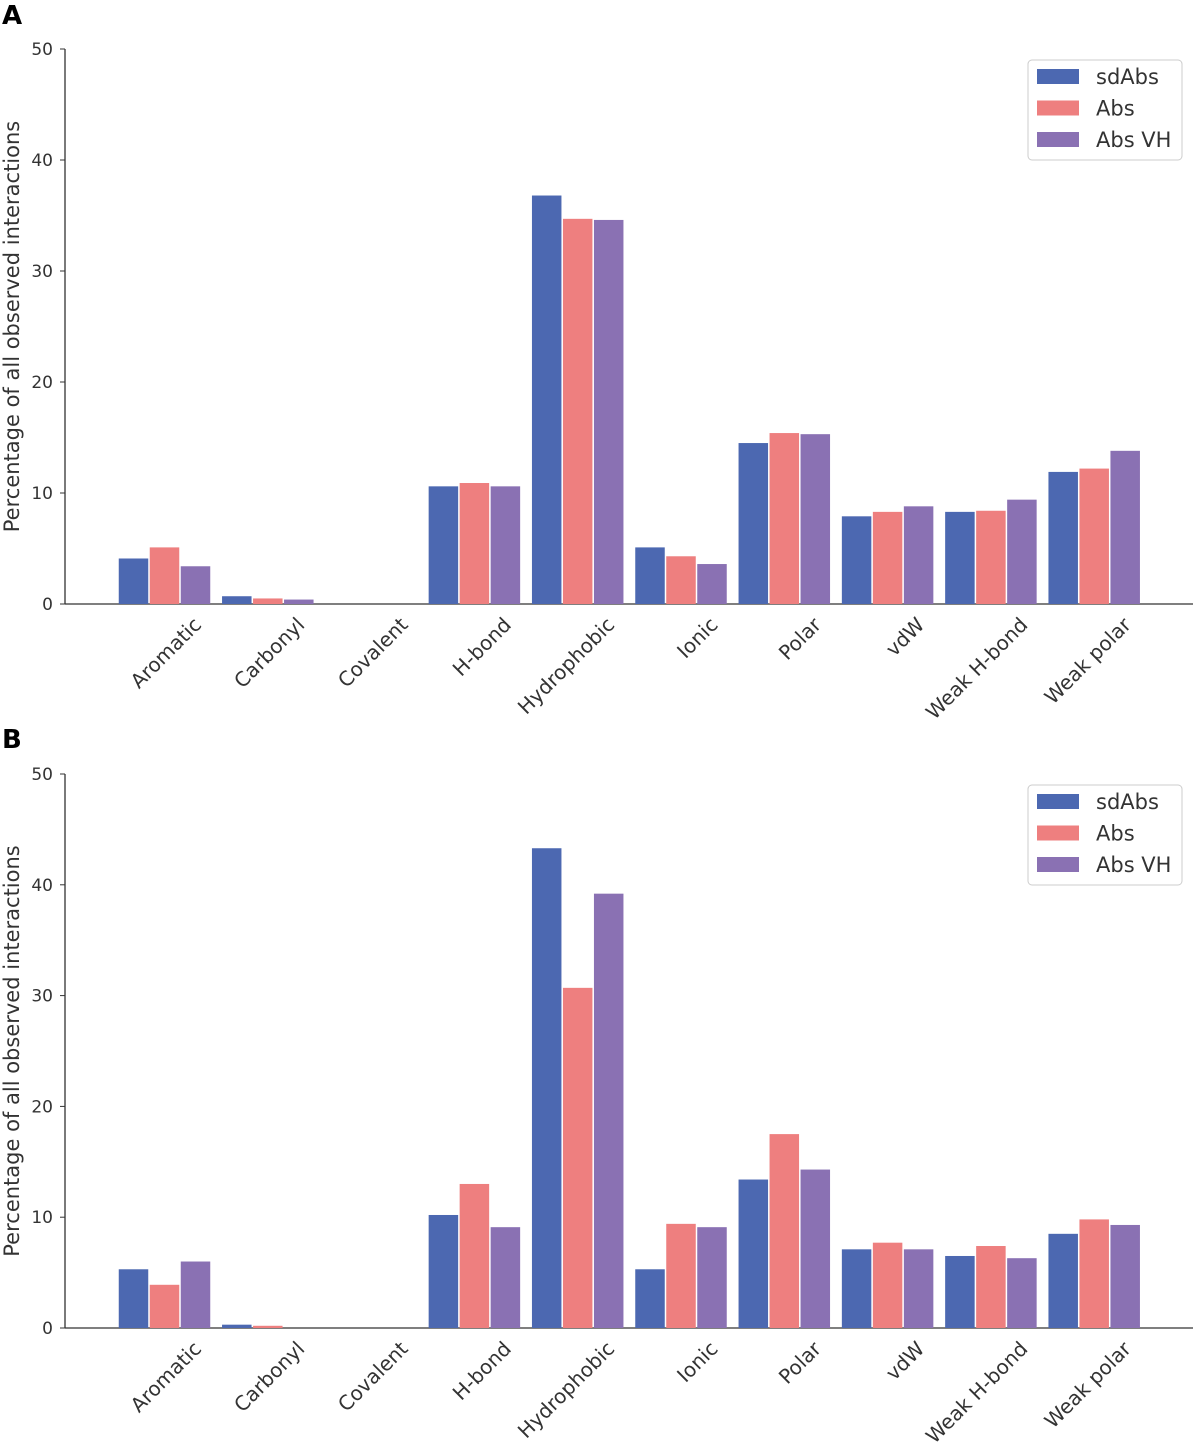 The image size is (1195, 1449). I want to click on panel-letter: B, so click(12, 740).